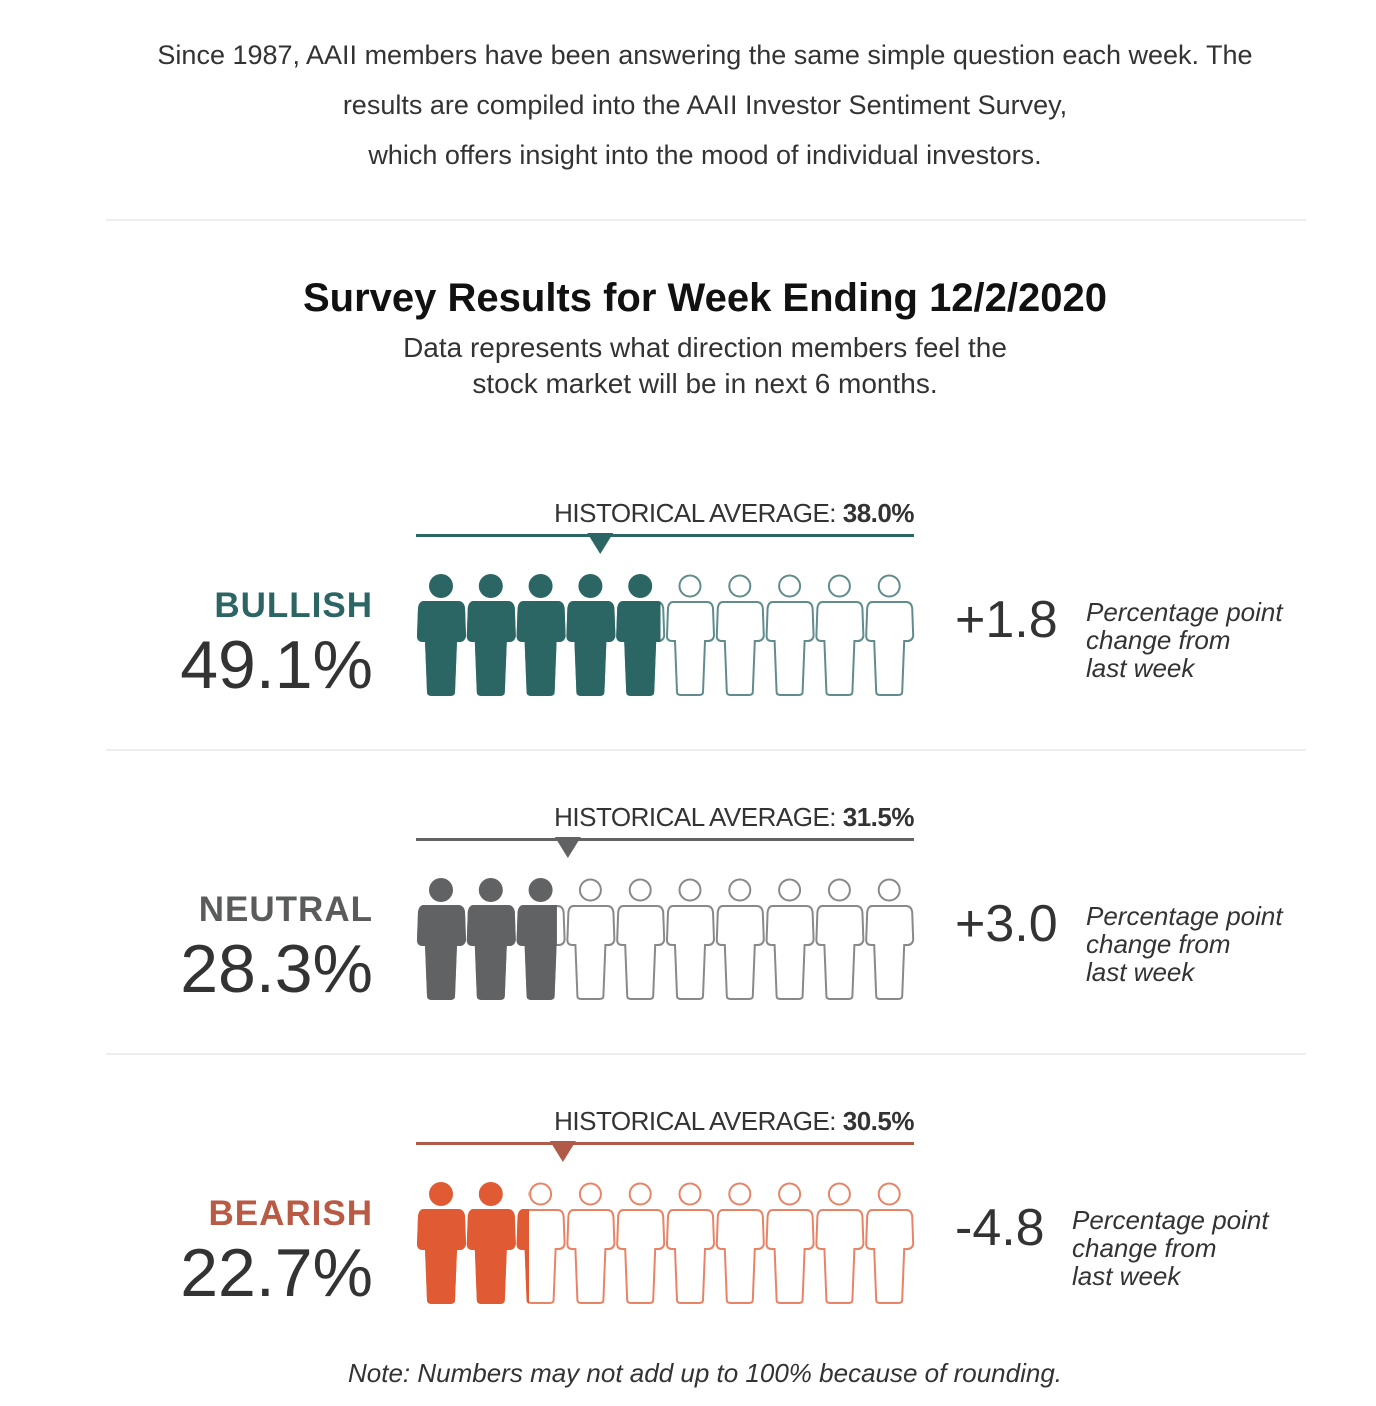 The width and height of the screenshot is (1376, 1406). What do you see at coordinates (276, 1273) in the screenshot?
I see `sentiment-percent: 22.7%` at bounding box center [276, 1273].